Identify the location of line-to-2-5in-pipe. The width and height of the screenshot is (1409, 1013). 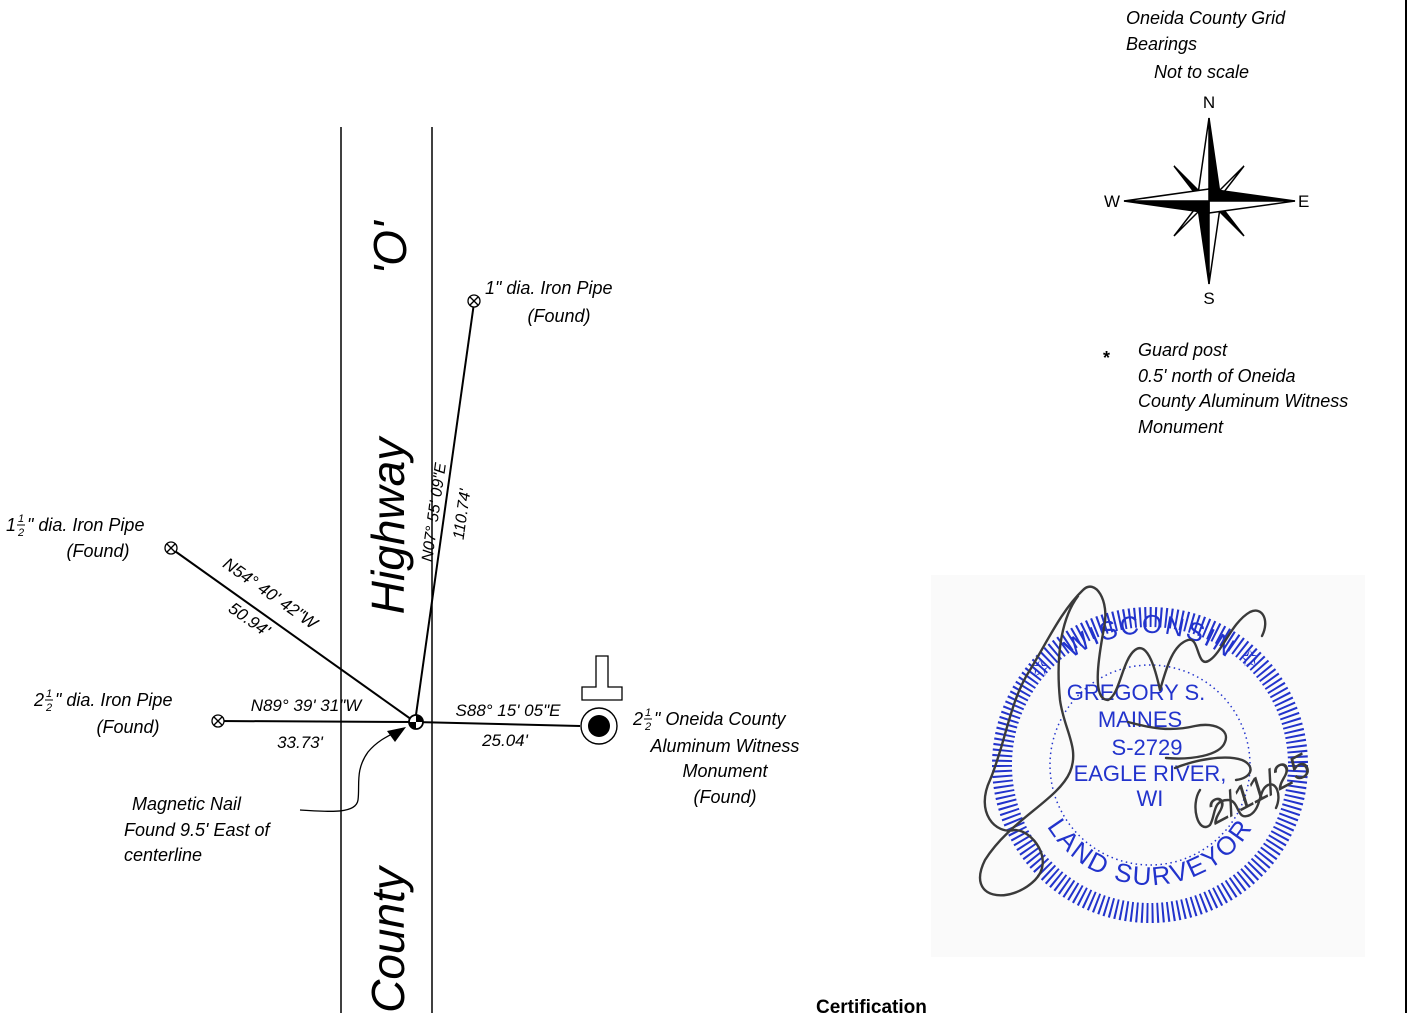
(316, 721).